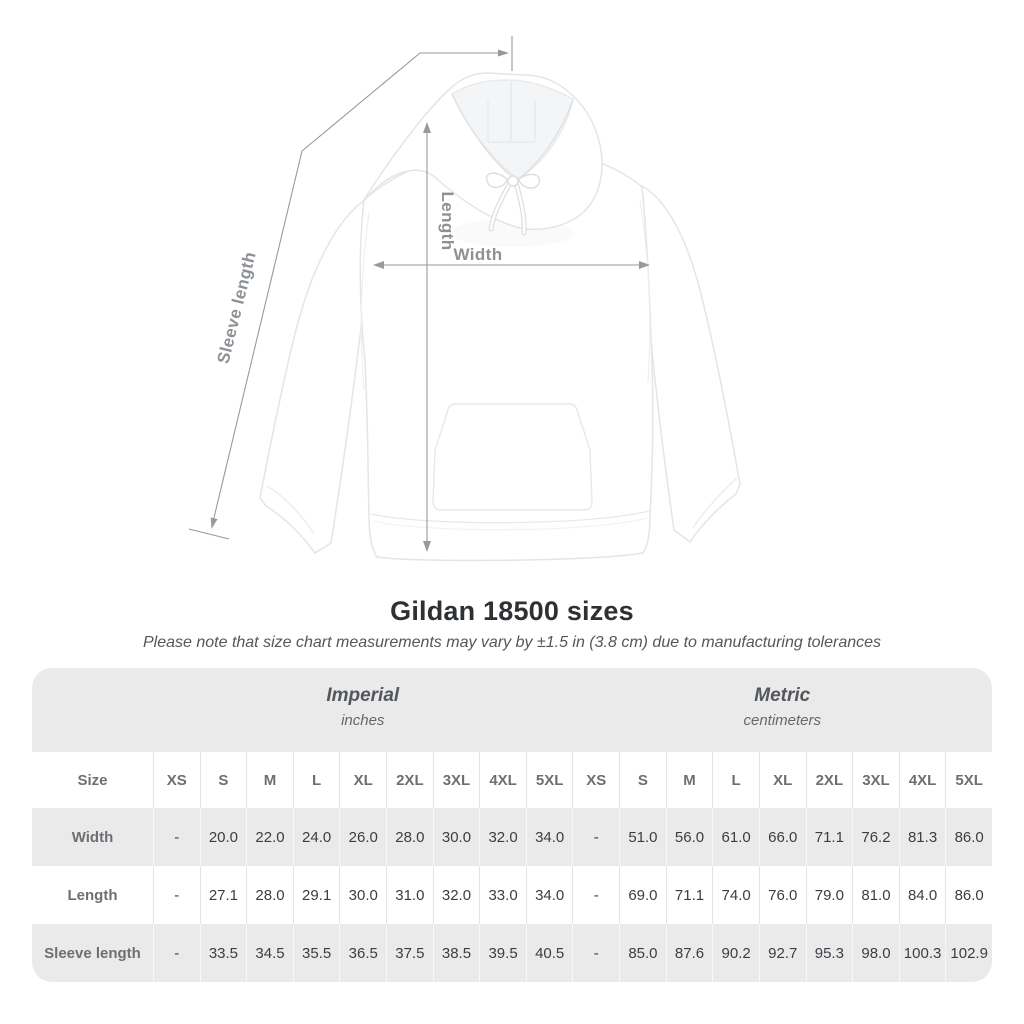 The image size is (1024, 1024). What do you see at coordinates (510, 524) in the screenshot?
I see `hoodie-waistband-stitch` at bounding box center [510, 524].